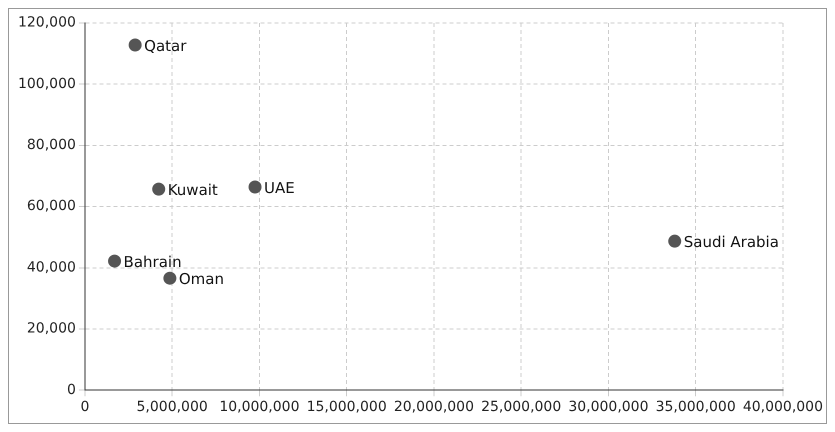  Describe the element at coordinates (731, 242) in the screenshot. I see `annotation: Saudi Arabia` at that location.